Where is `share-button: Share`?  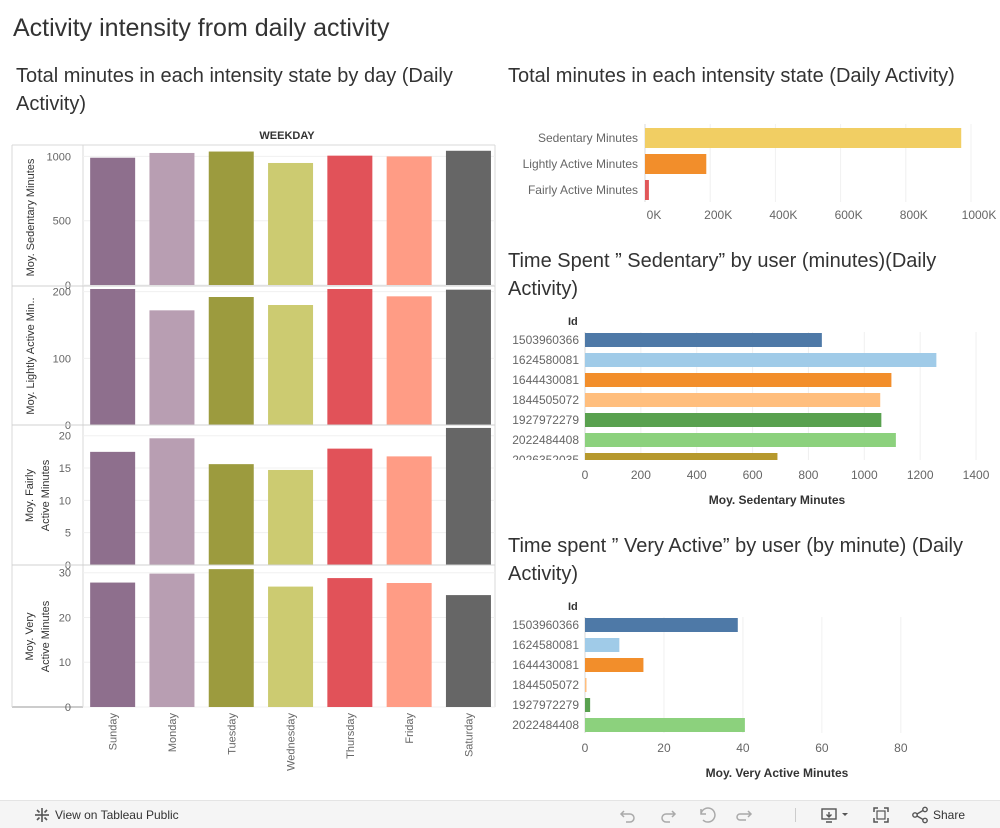
share-button: Share is located at coordinates (949, 814).